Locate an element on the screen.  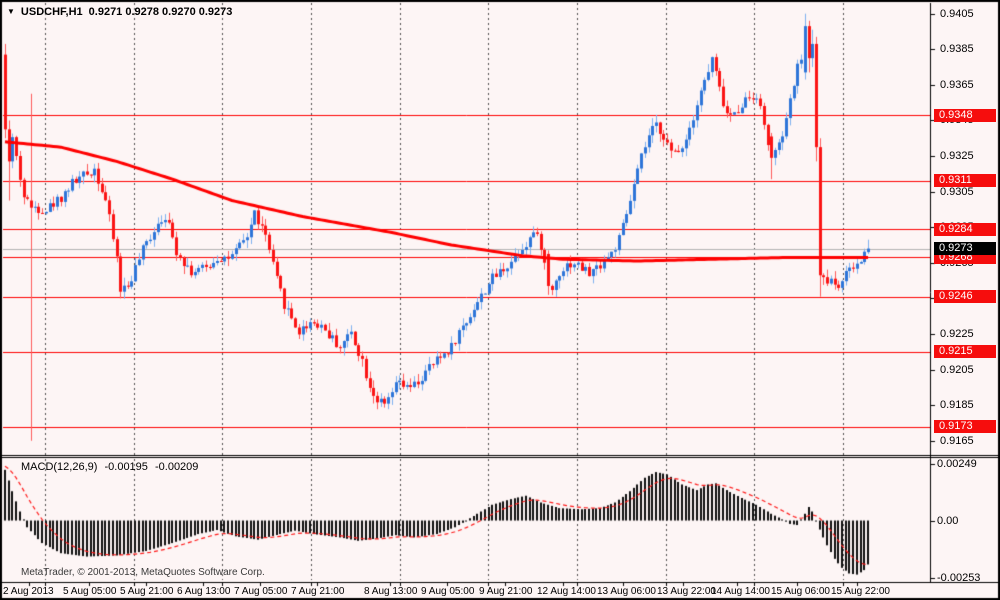
time-axis-label: 12 Aug 14:00 is located at coordinates (566, 591).